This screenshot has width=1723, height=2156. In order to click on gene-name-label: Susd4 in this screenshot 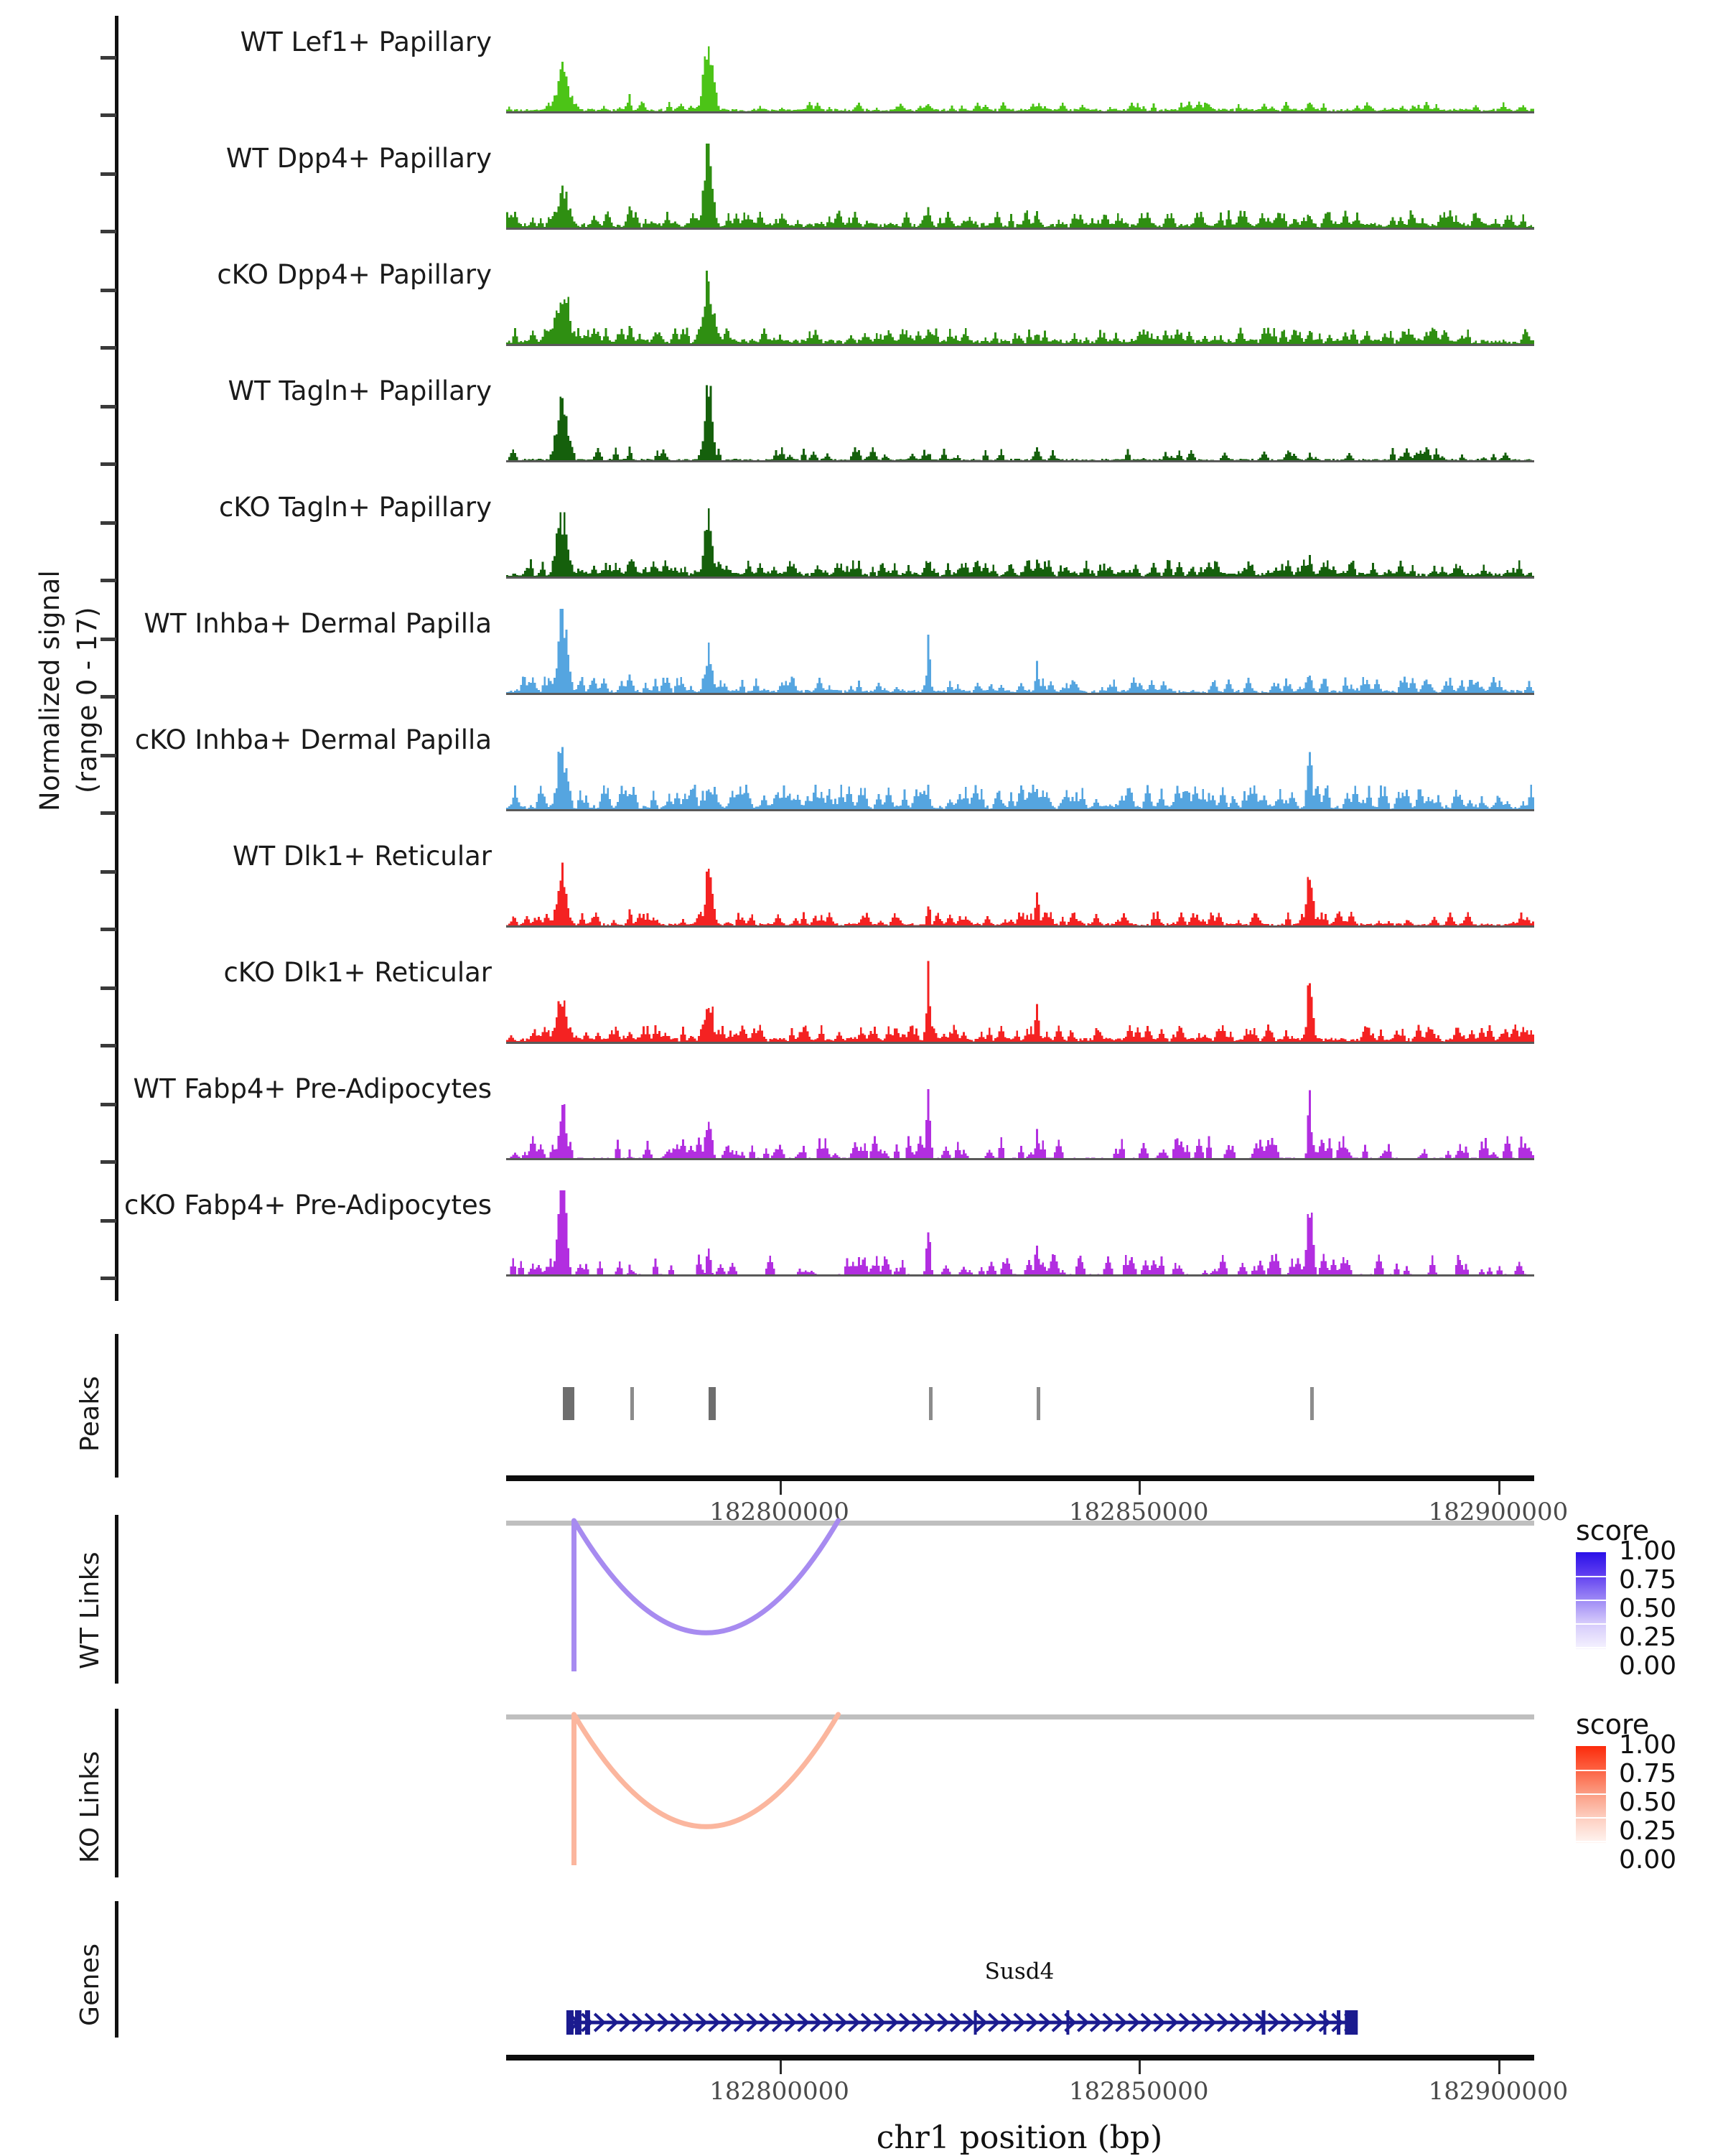, I will do `click(1019, 1971)`.